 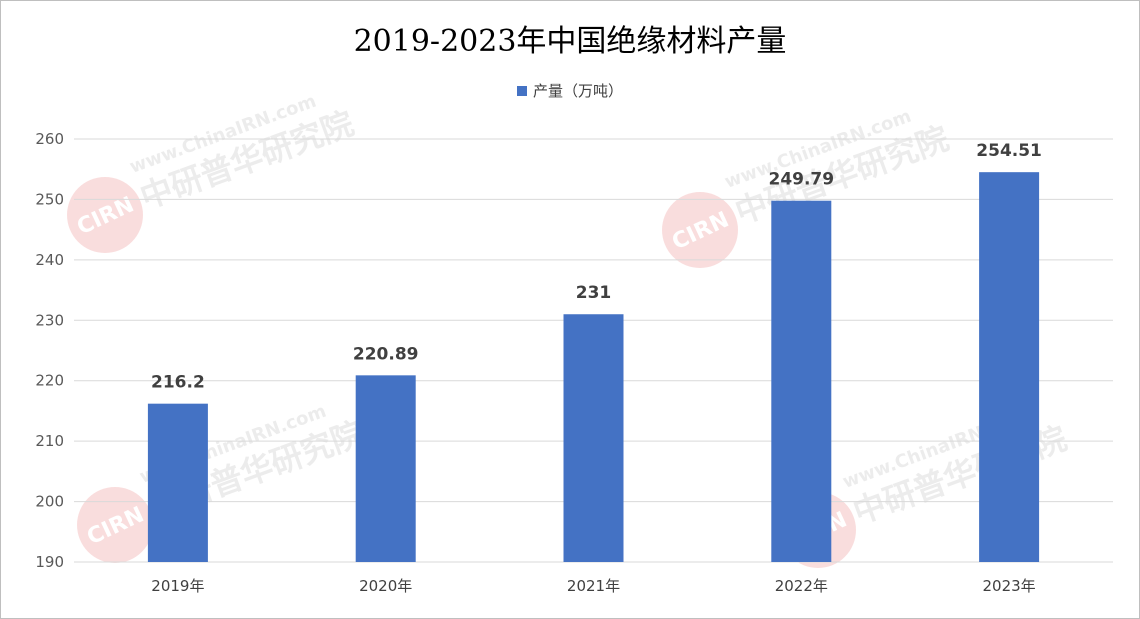 I want to click on x-tick-label: 2021年, so click(x=593, y=586).